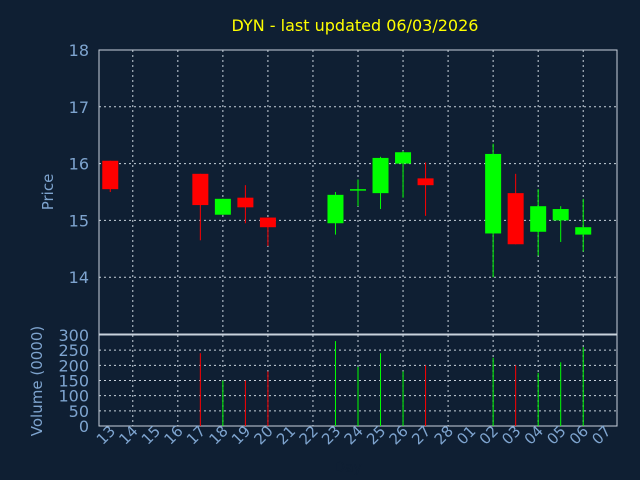 Image resolution: width=640 pixels, height=480 pixels. I want to click on volume-tick-label: 150, so click(73, 381).